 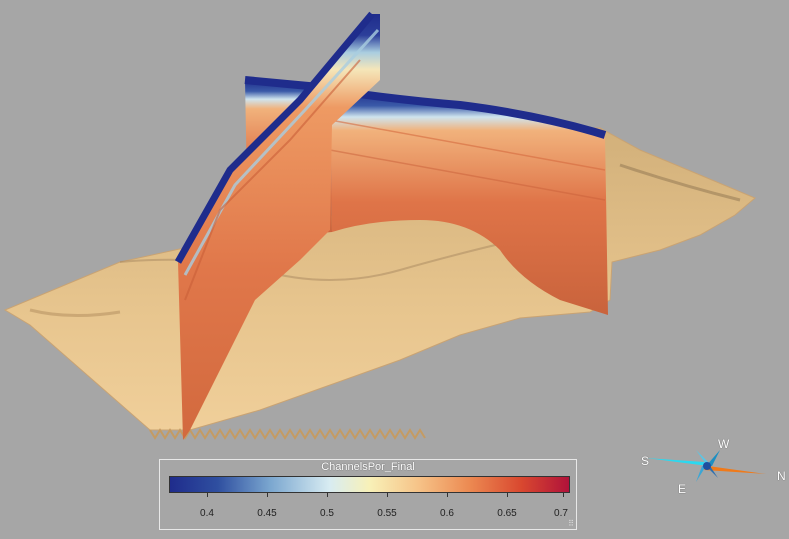 What do you see at coordinates (507, 513) in the screenshot?
I see `legend-tick: 0.65` at bounding box center [507, 513].